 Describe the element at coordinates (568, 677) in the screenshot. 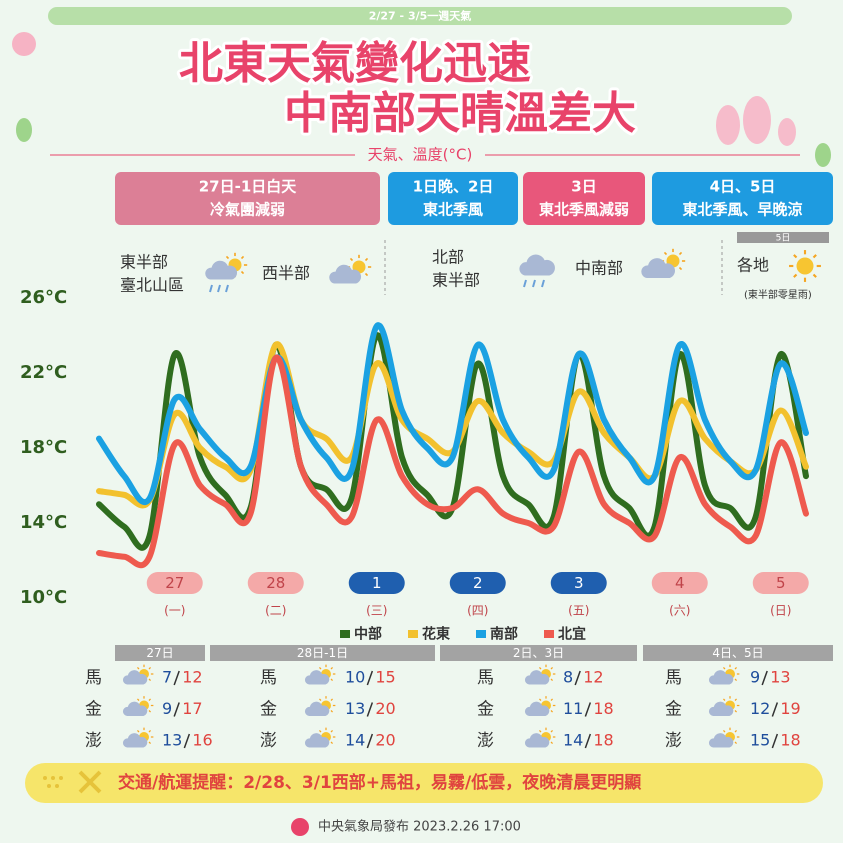

I see `temp-low: 8` at that location.